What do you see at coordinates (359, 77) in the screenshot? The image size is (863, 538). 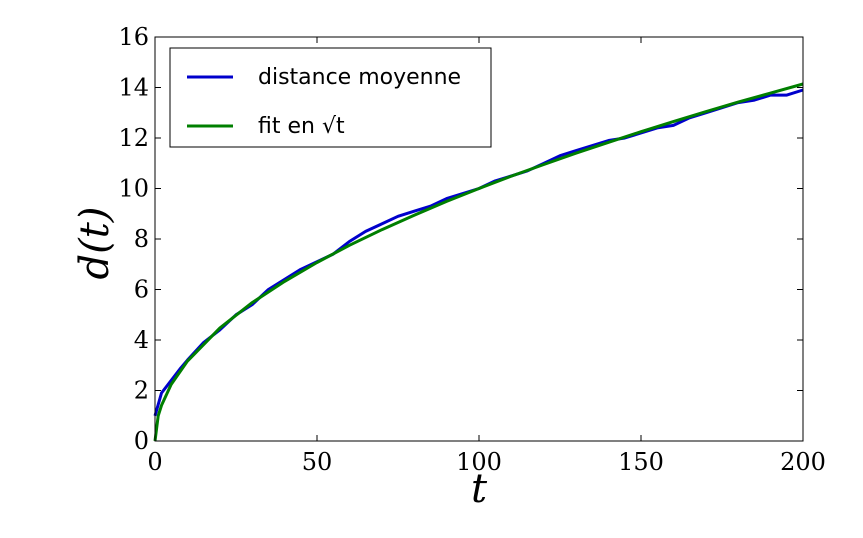 I see `legend-label-distance-moyenne: distance moyenne` at bounding box center [359, 77].